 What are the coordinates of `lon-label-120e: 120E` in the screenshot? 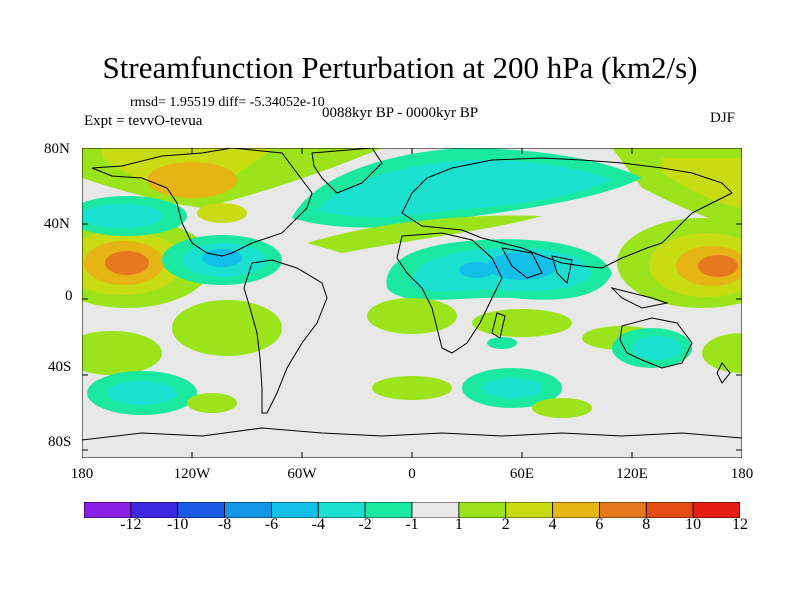 It's located at (632, 474).